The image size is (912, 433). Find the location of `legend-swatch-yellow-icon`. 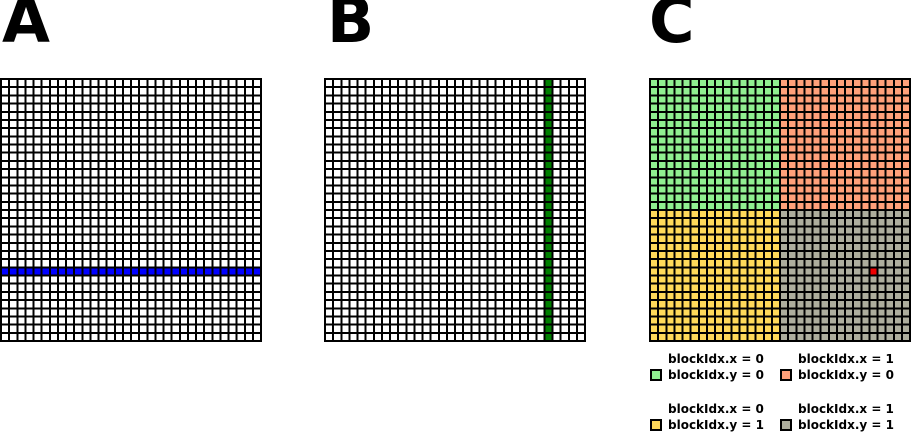

legend-swatch-yellow-icon is located at coordinates (656, 425).